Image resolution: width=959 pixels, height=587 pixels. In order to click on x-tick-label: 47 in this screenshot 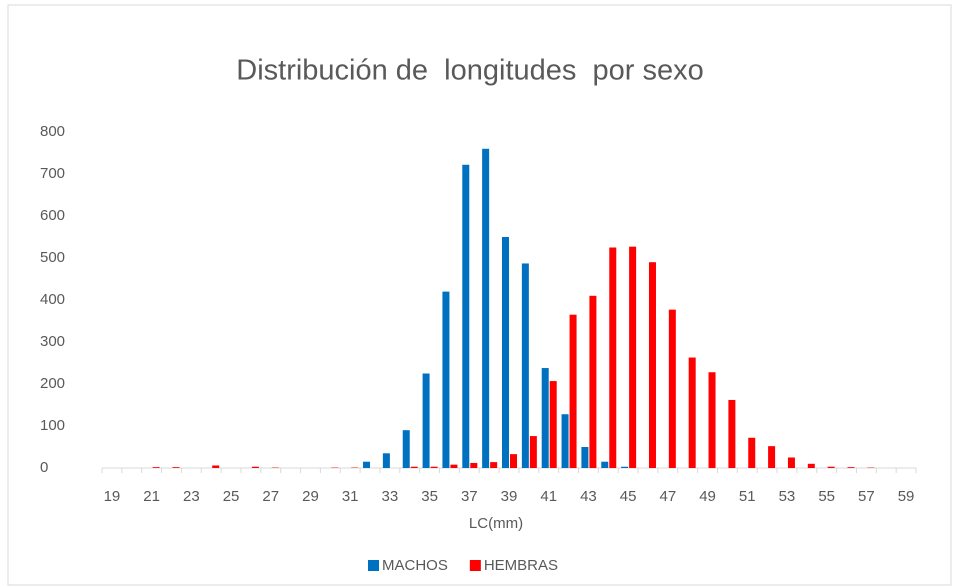, I will do `click(667, 496)`.